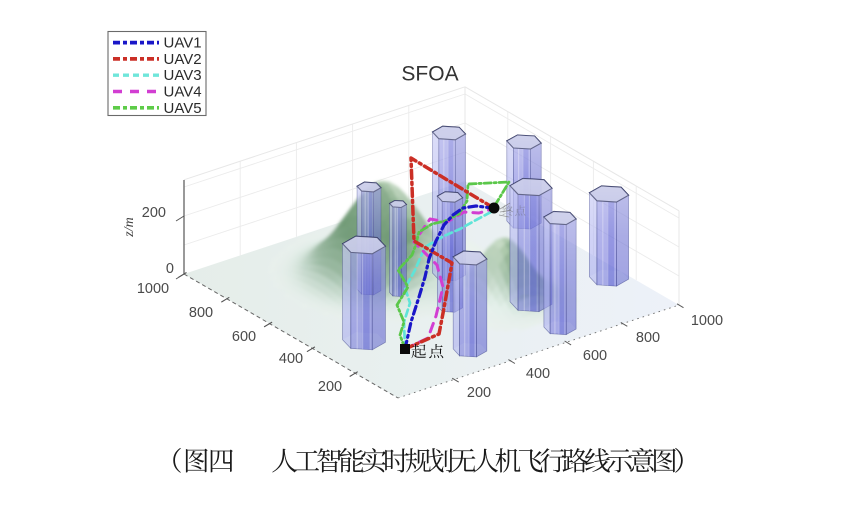 This screenshot has width=841, height=513. I want to click on svg-text: 0, so click(170, 269).